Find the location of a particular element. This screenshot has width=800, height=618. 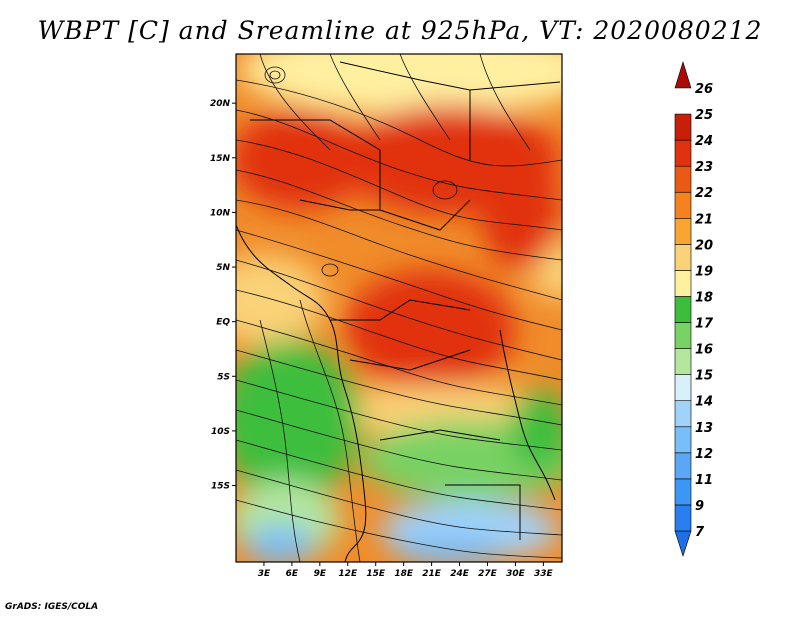

lat-tick-label: 10N is located at coordinates (220, 213).